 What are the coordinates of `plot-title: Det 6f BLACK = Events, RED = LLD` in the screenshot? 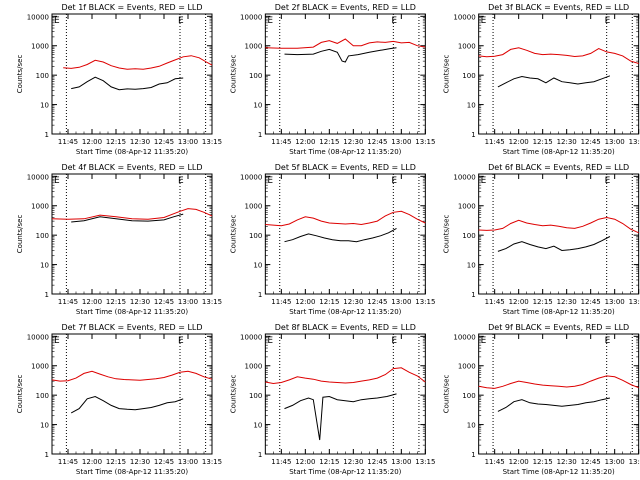 It's located at (558, 167).